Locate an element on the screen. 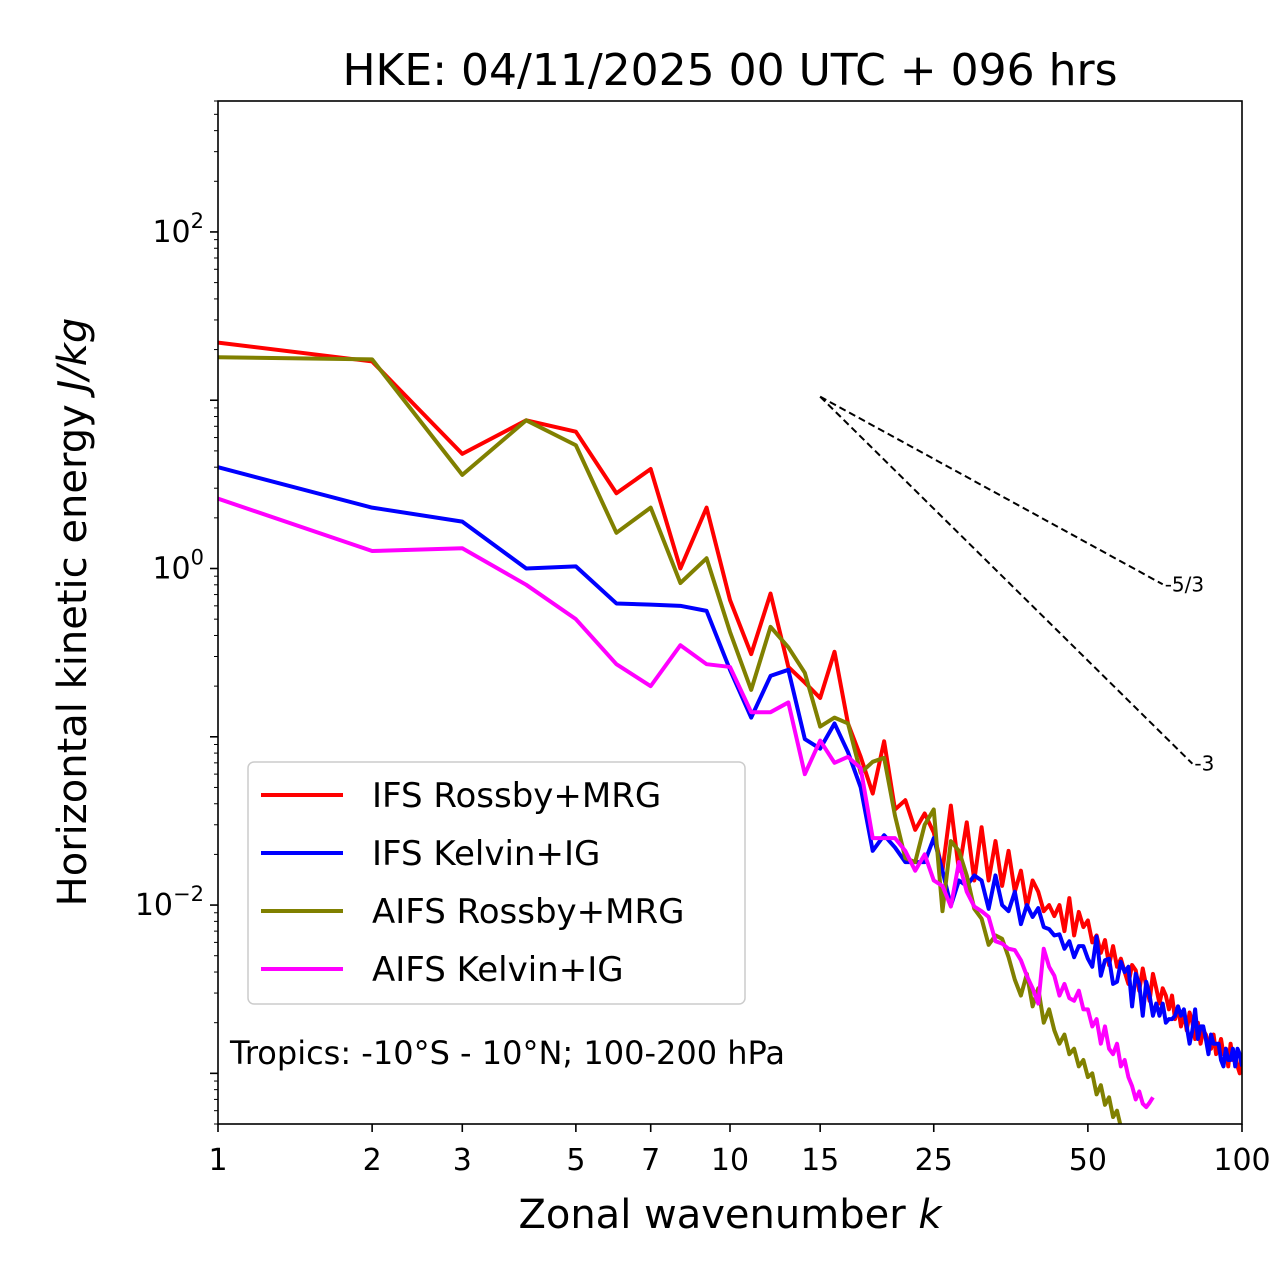  x-tick-label: 2 is located at coordinates (372, 1160).